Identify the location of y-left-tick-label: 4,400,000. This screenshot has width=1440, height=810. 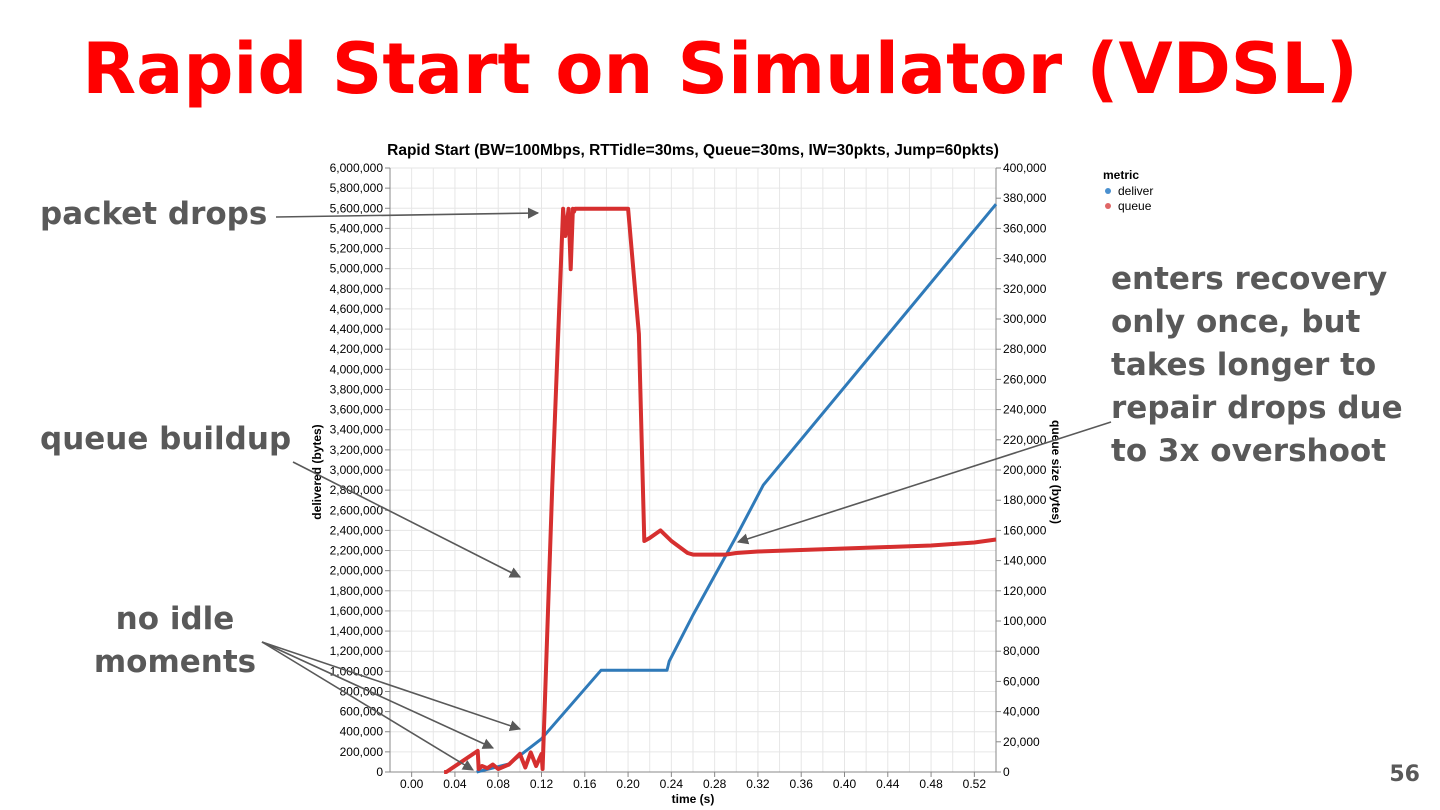
(357, 329).